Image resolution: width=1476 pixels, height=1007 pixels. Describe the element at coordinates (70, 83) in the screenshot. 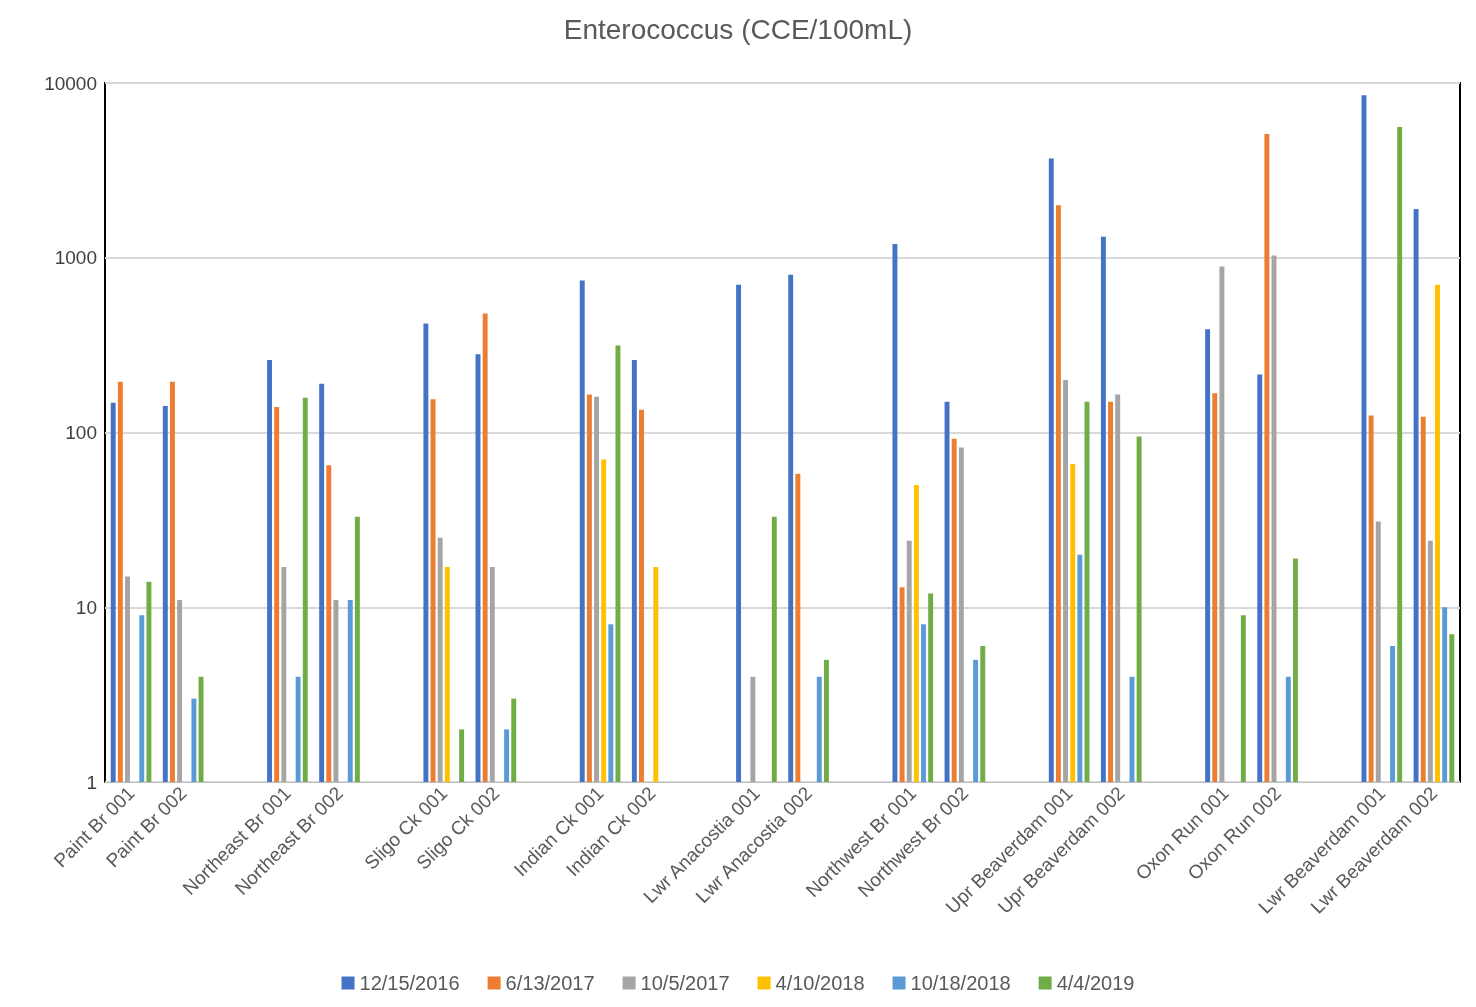

I see `y-tick-label: 10000` at that location.